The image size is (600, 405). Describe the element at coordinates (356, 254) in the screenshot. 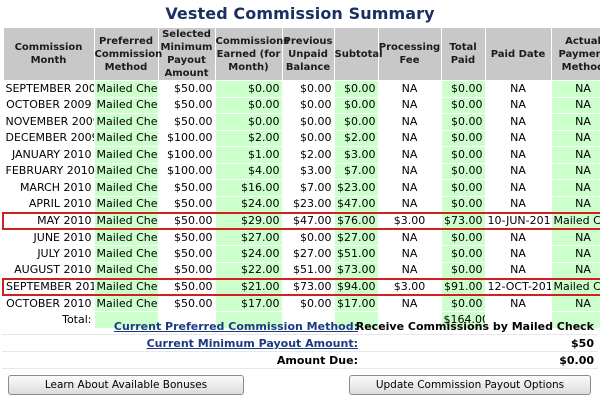

I see `cell-subtotal: $51.00` at that location.